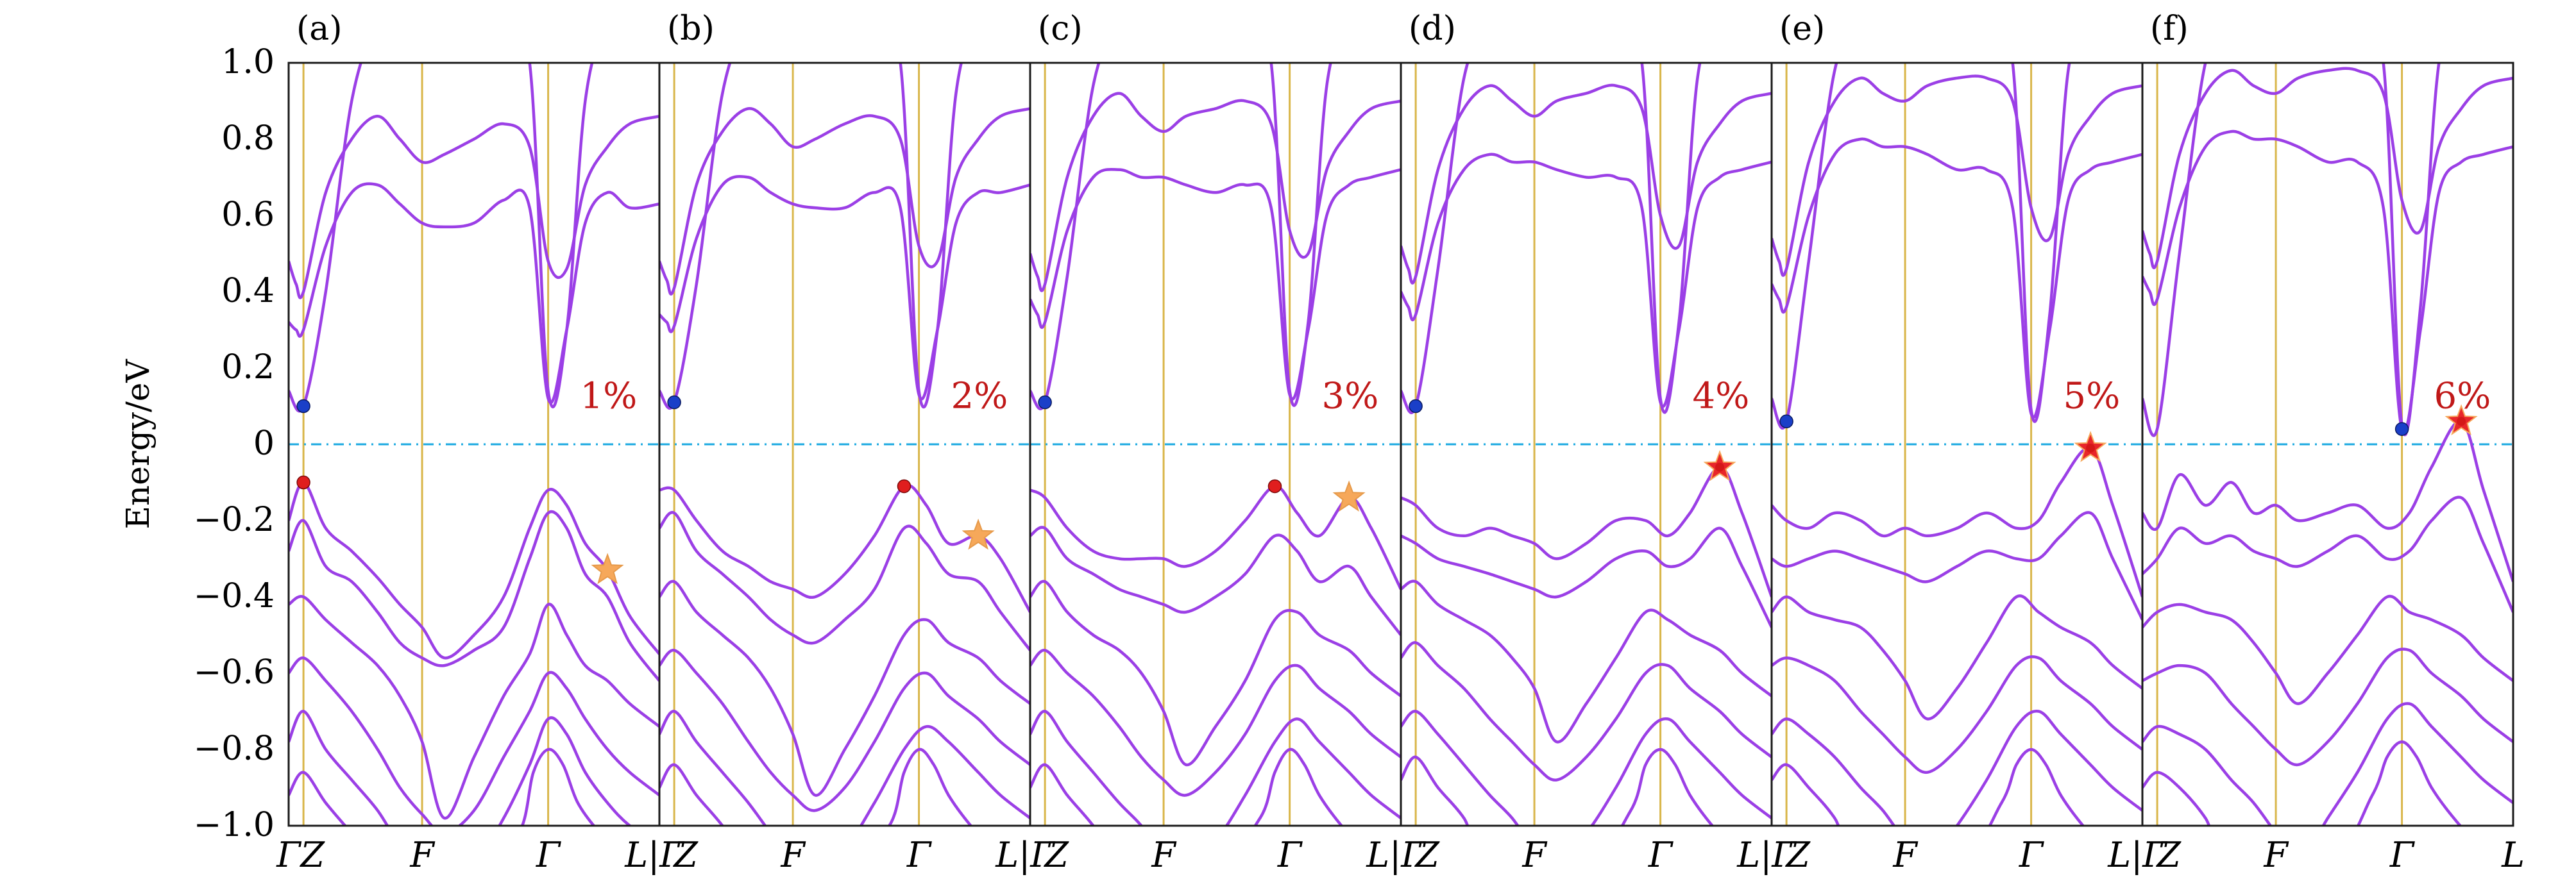  Describe the element at coordinates (608, 396) in the screenshot. I see `strain-label: 1%` at that location.